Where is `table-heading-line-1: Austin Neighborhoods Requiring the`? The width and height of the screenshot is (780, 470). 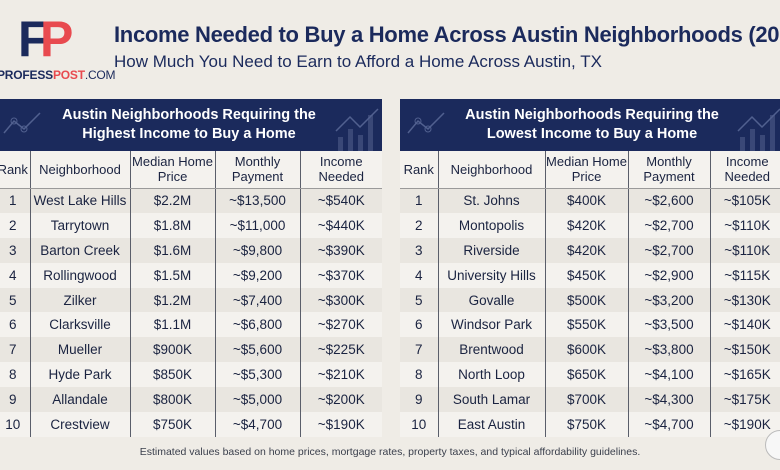
table-heading-line-1: Austin Neighborhoods Requiring the is located at coordinates (189, 115).